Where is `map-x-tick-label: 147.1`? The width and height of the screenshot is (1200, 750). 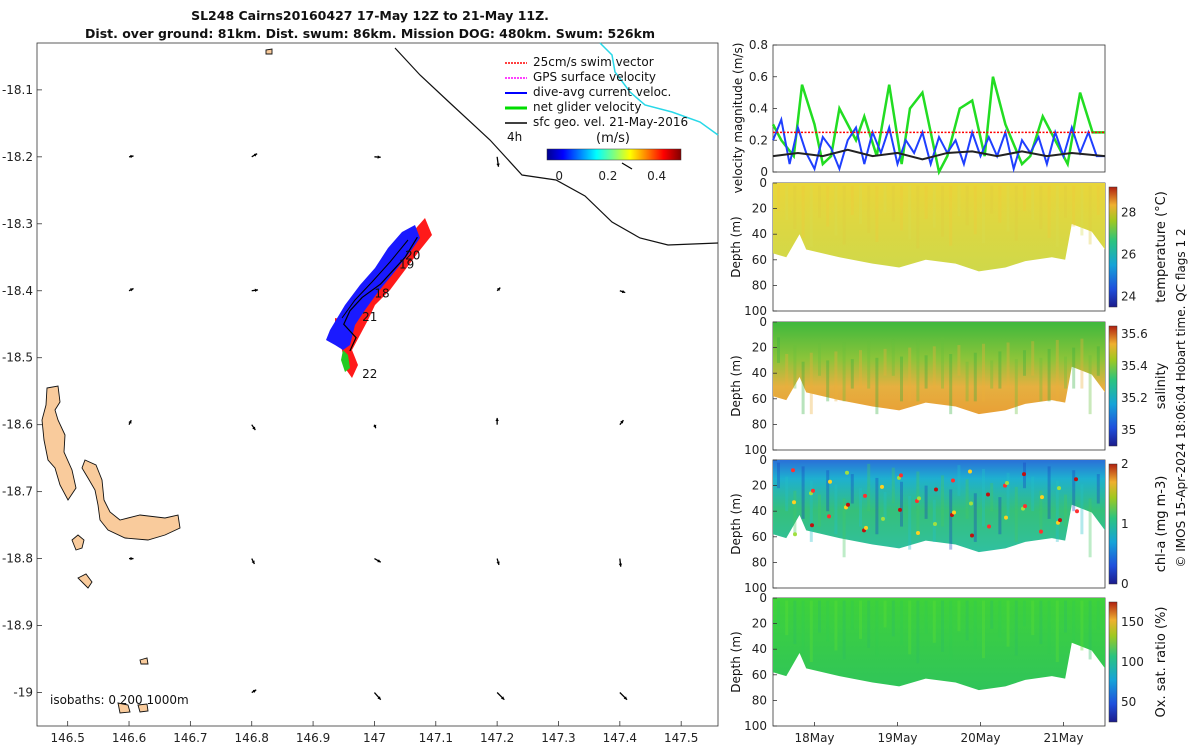 map-x-tick-label: 147.1 is located at coordinates (436, 738).